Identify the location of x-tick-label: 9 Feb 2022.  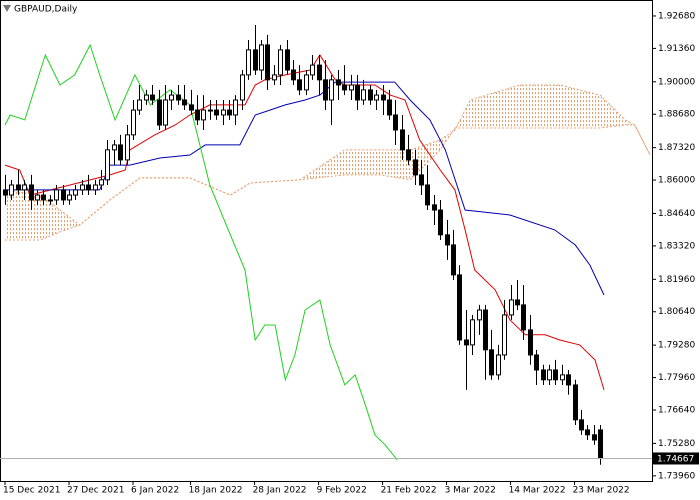
(342, 491).